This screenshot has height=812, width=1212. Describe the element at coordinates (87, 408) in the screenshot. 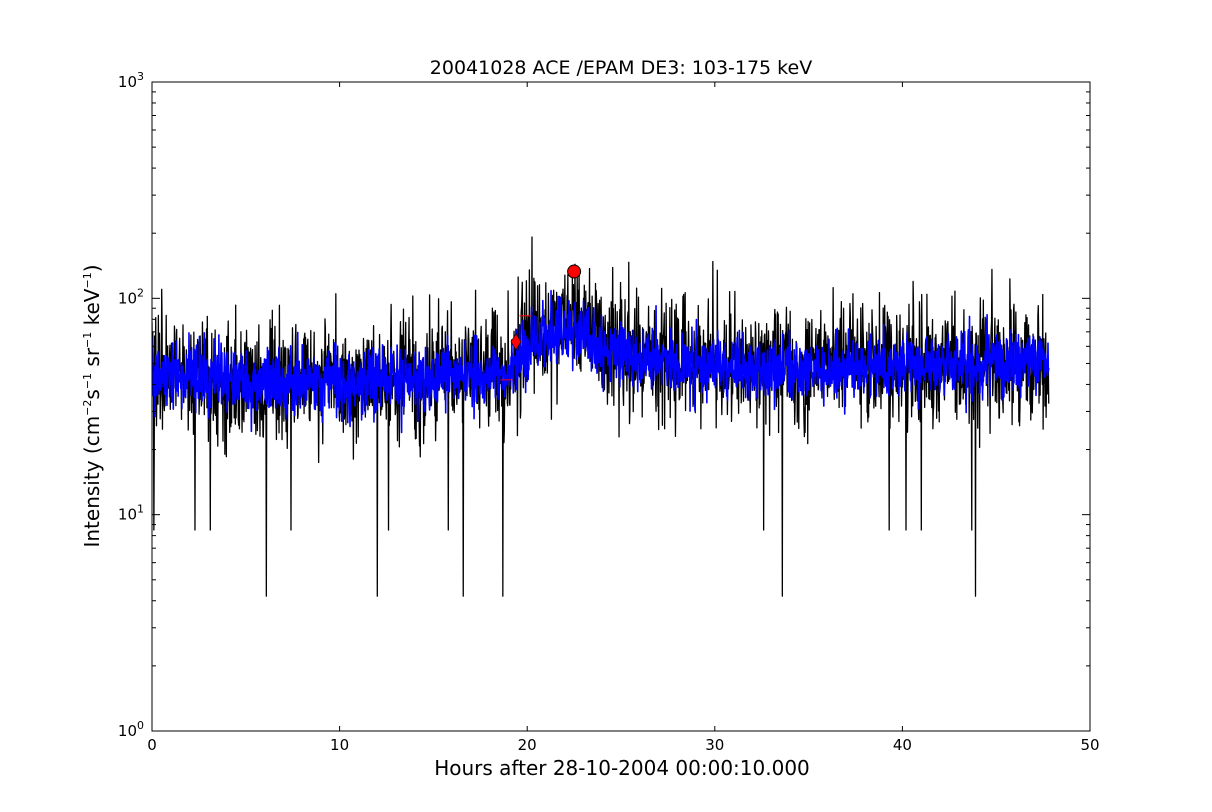

I see `y-label-exp-cm: −2` at that location.